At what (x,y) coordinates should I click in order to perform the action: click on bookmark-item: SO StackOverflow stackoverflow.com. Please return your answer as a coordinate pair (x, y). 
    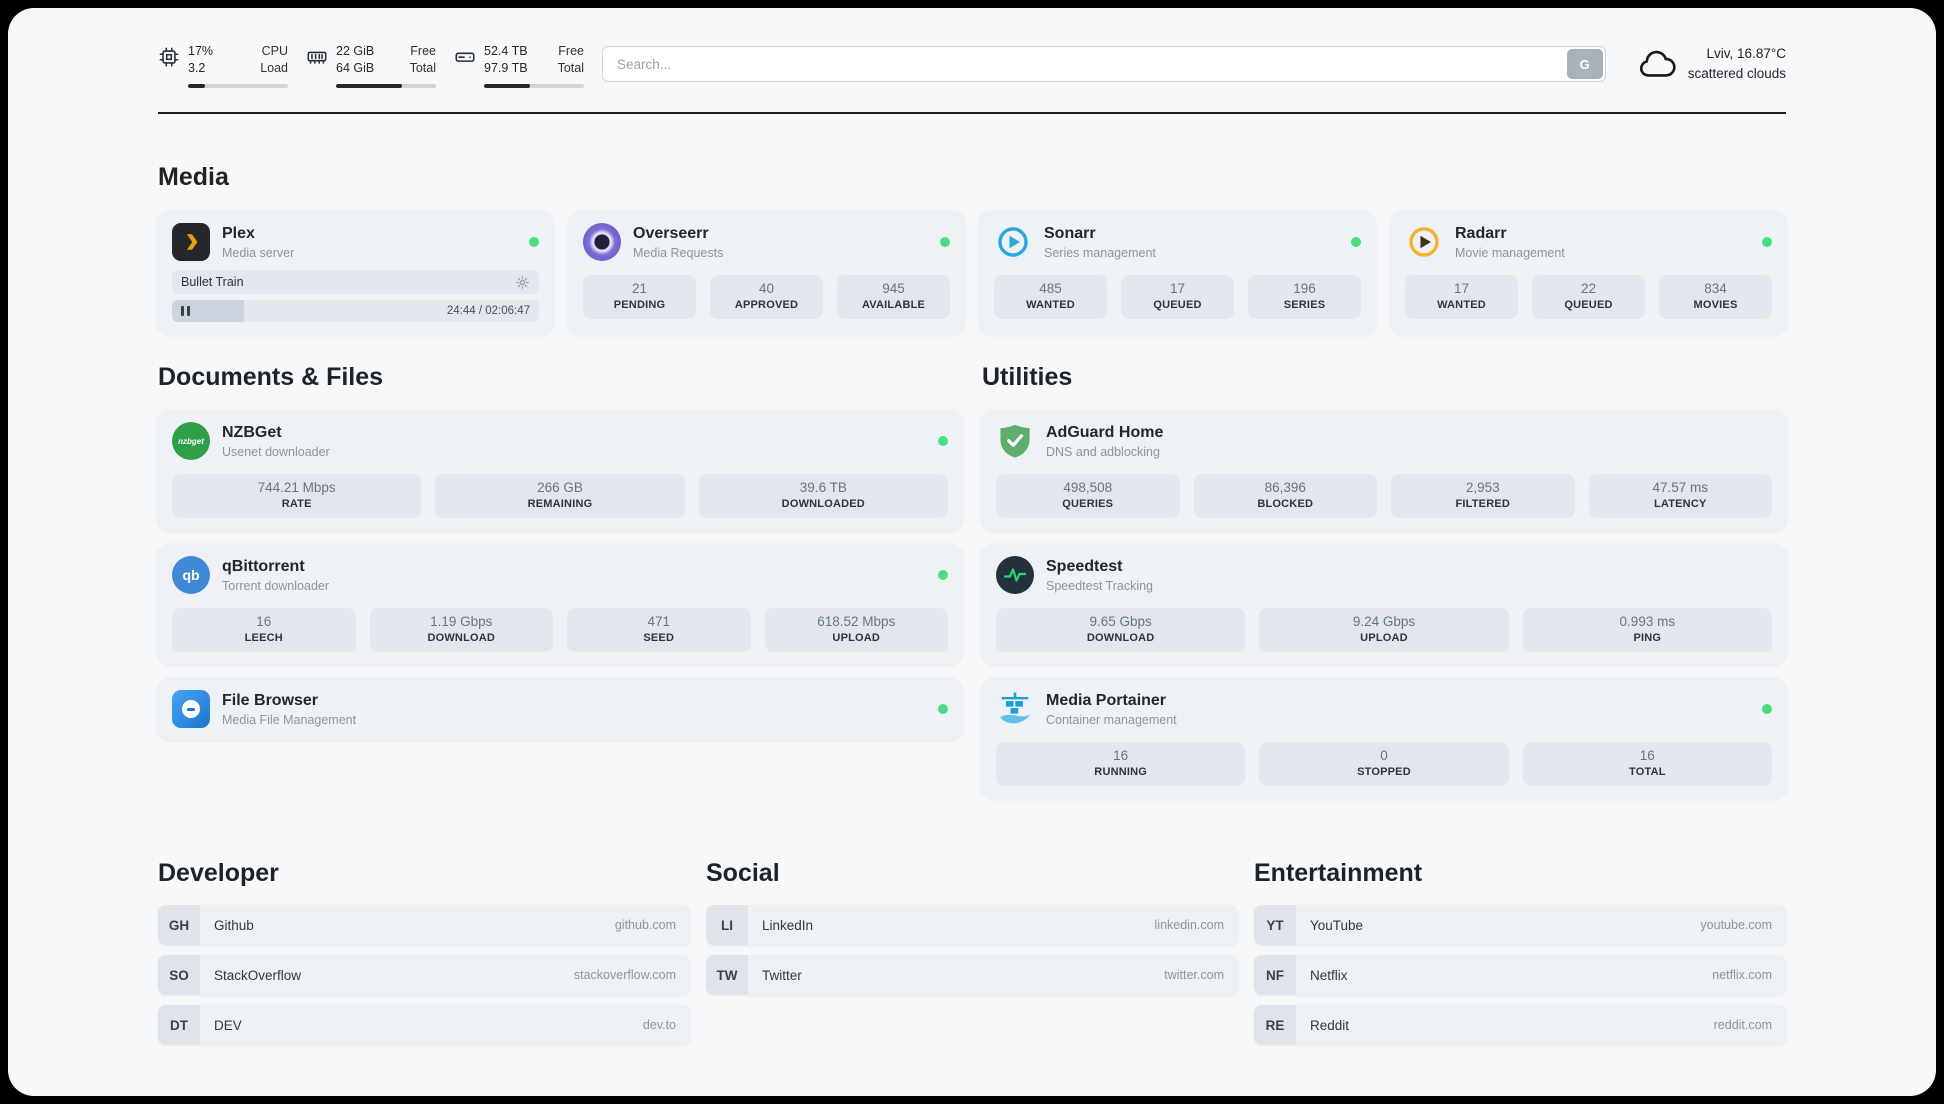
    Looking at the image, I should click on (424, 975).